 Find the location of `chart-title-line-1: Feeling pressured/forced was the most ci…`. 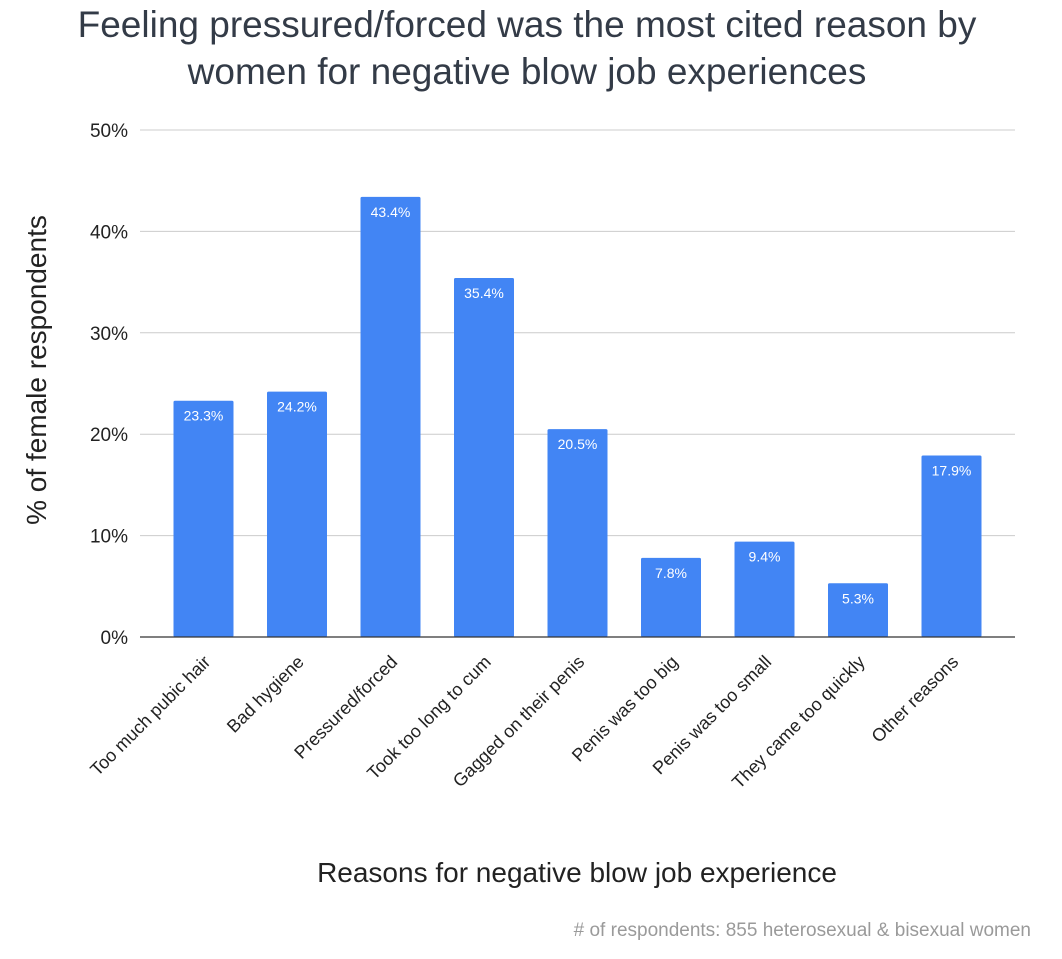

chart-title-line-1: Feeling pressured/forced was the most ci… is located at coordinates (527, 24).